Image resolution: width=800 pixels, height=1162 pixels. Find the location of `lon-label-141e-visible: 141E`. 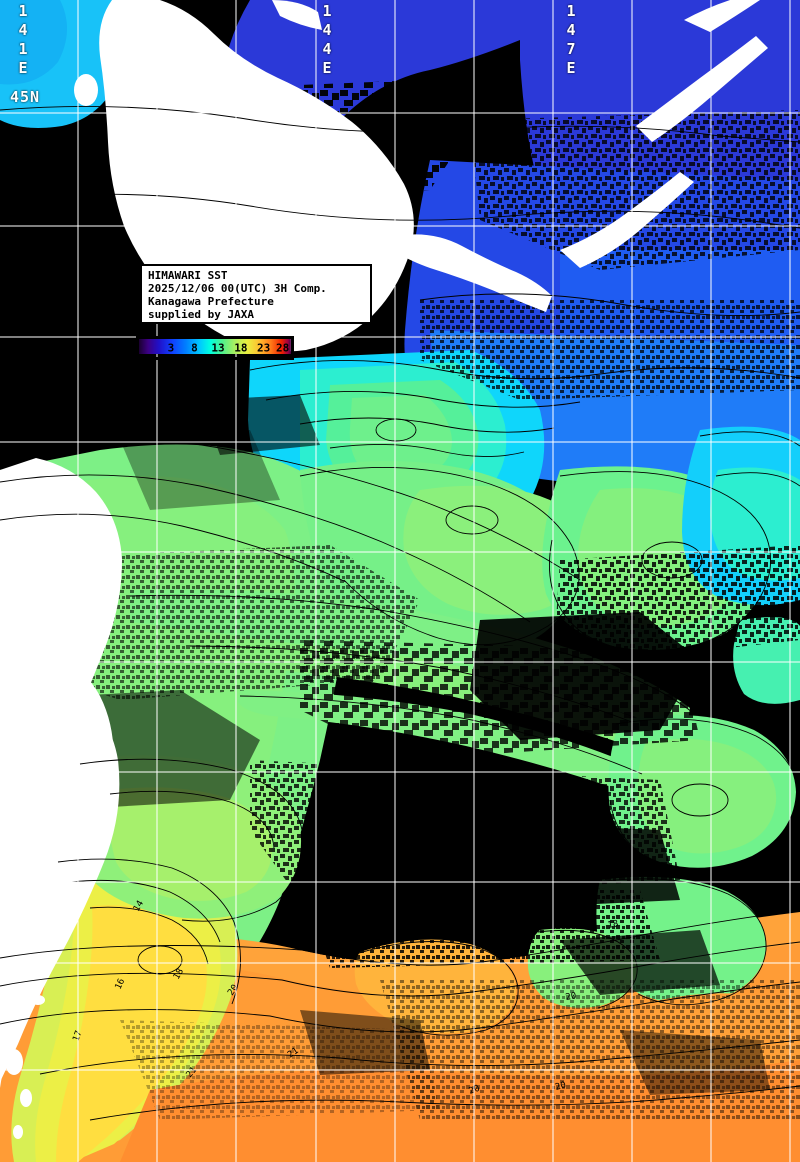

lon-label-141e-visible: 141E is located at coordinates (23, 40).